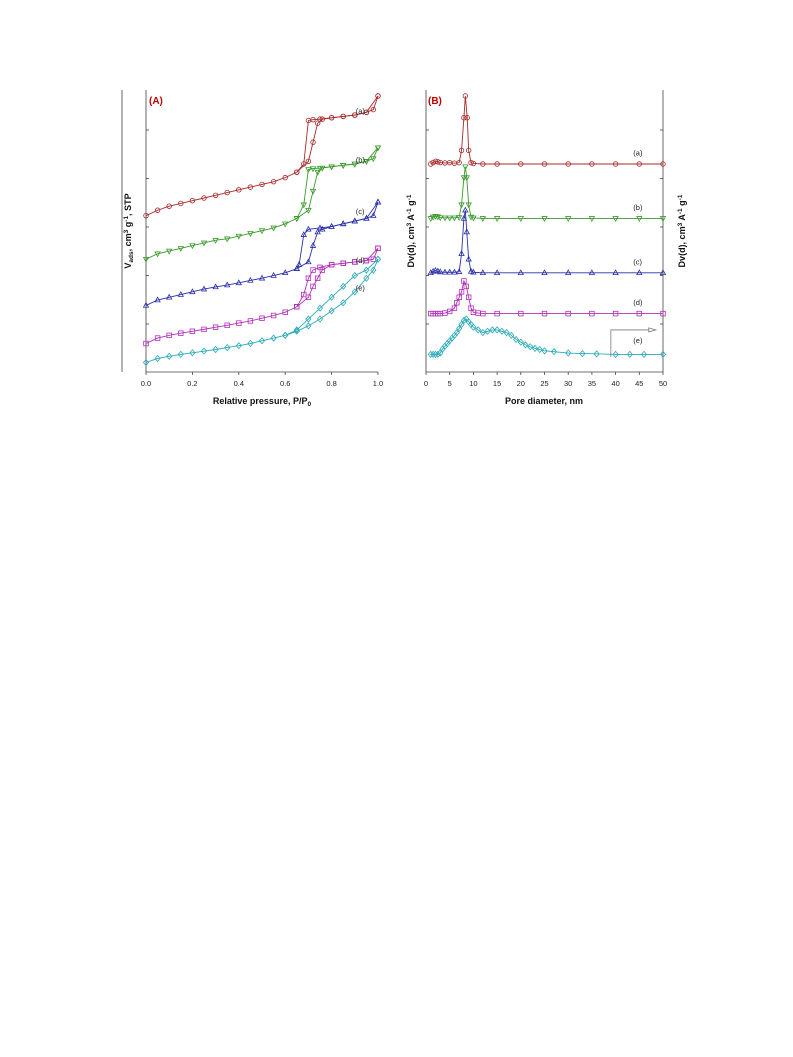  I want to click on panel-a-adsorption-line, so click(262, 296).